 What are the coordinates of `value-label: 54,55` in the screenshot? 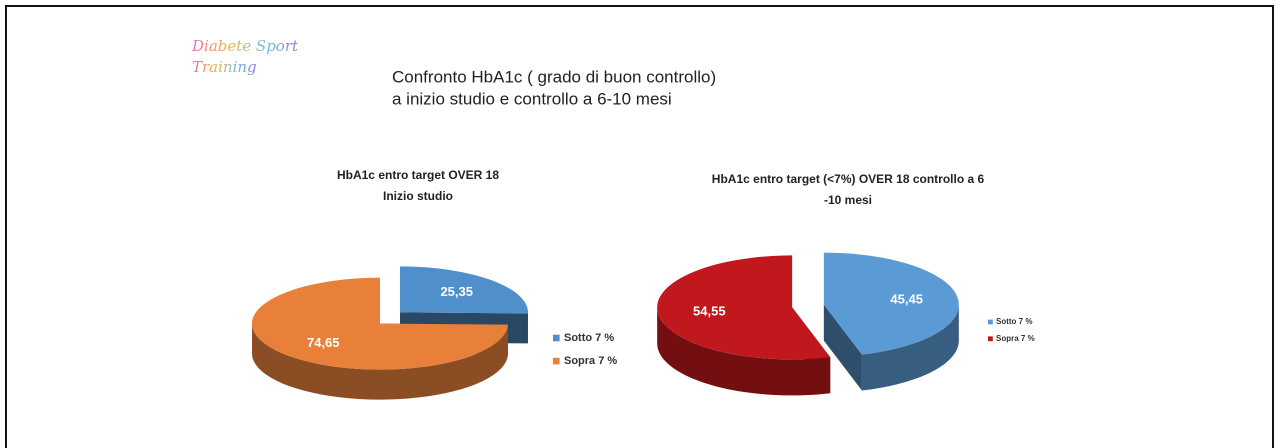 It's located at (709, 310).